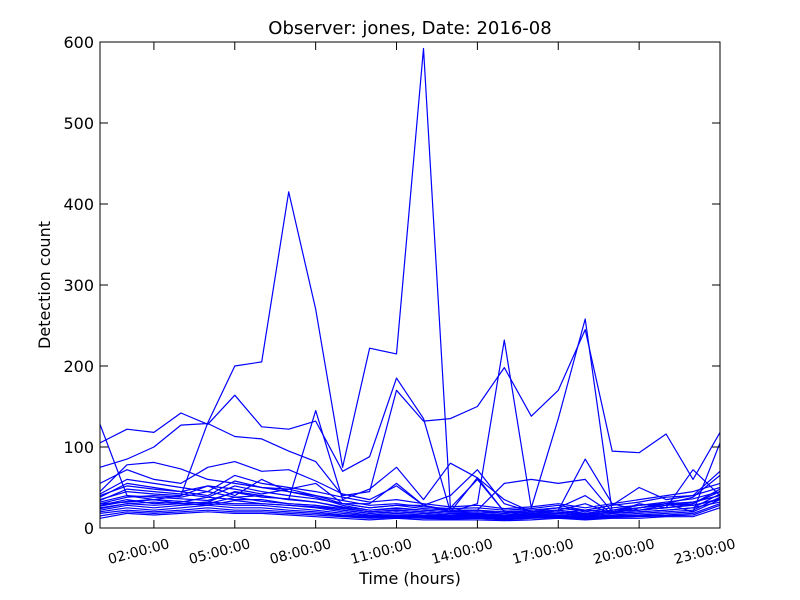  What do you see at coordinates (78, 366) in the screenshot?
I see `y-tick-label: 200` at bounding box center [78, 366].